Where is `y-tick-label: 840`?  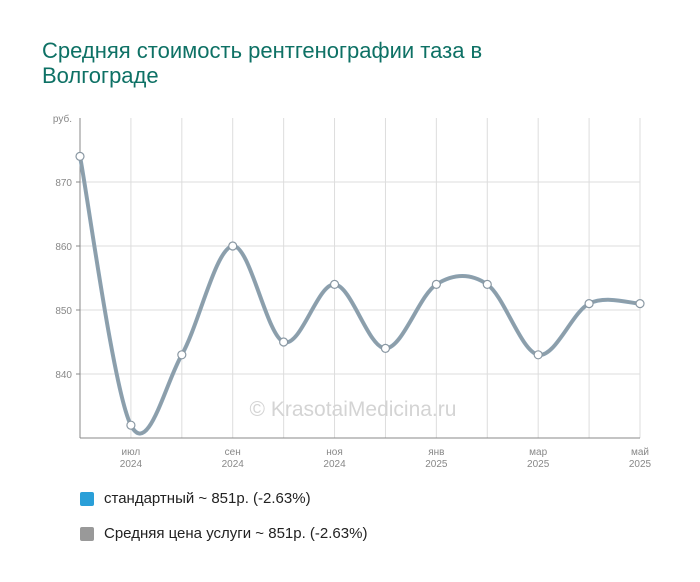 y-tick-label: 840 is located at coordinates (63, 375).